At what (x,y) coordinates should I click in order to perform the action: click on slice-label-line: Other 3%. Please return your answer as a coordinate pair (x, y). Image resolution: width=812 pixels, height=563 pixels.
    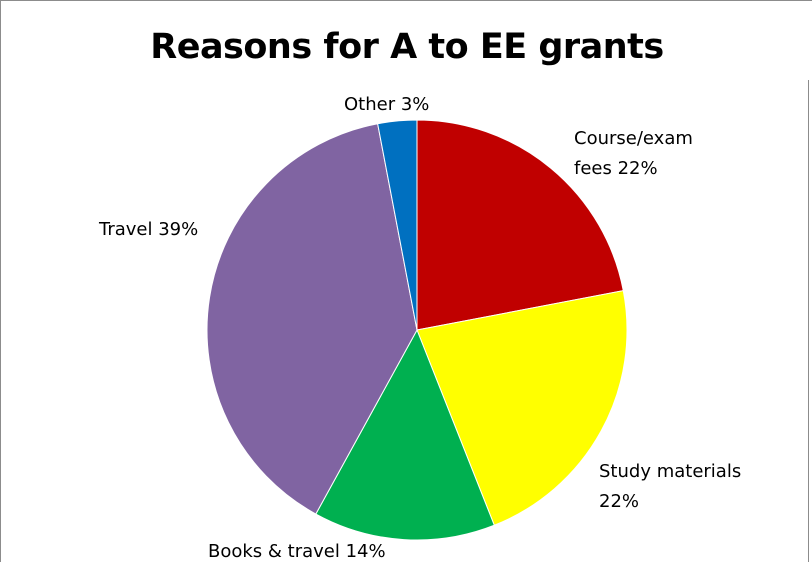
    Looking at the image, I should click on (386, 104).